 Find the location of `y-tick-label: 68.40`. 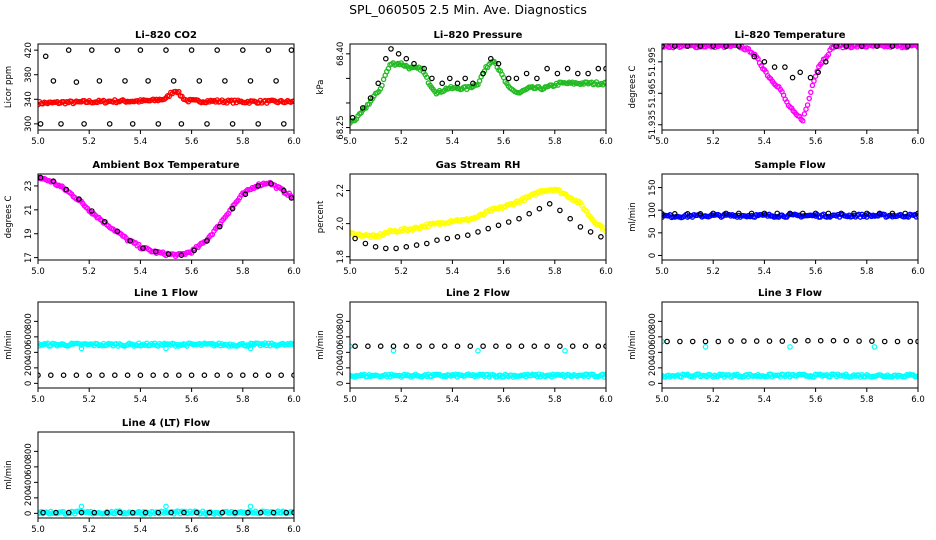

y-tick-label: 68.40 is located at coordinates (341, 54).